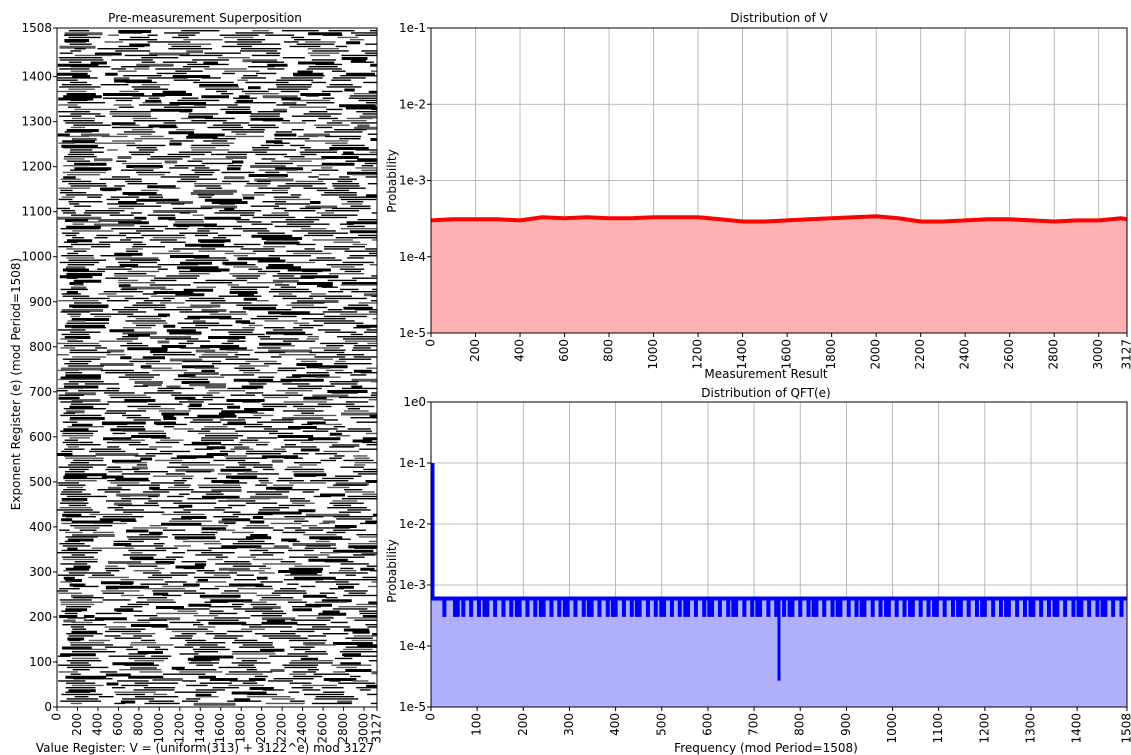  What do you see at coordinates (302, 728) in the screenshot?
I see `x-tick-label: 2400` at bounding box center [302, 728].